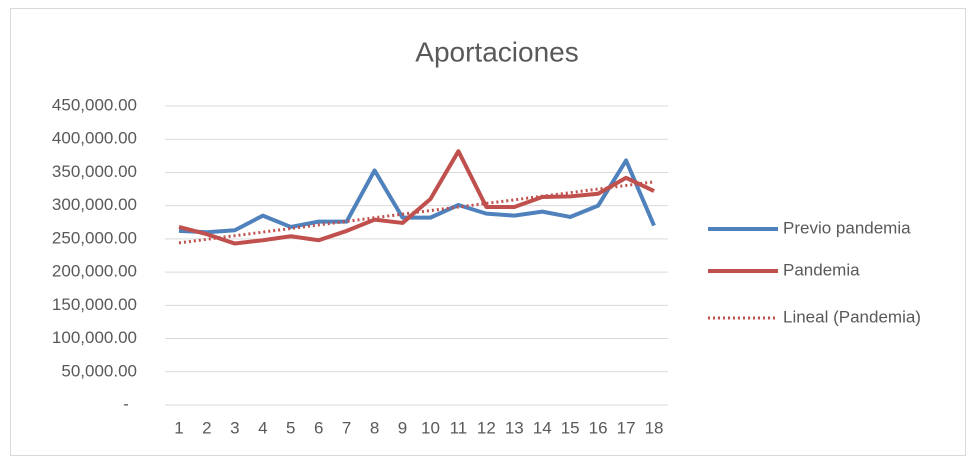  I want to click on y-tick-label: 100,000.00, so click(94, 337).